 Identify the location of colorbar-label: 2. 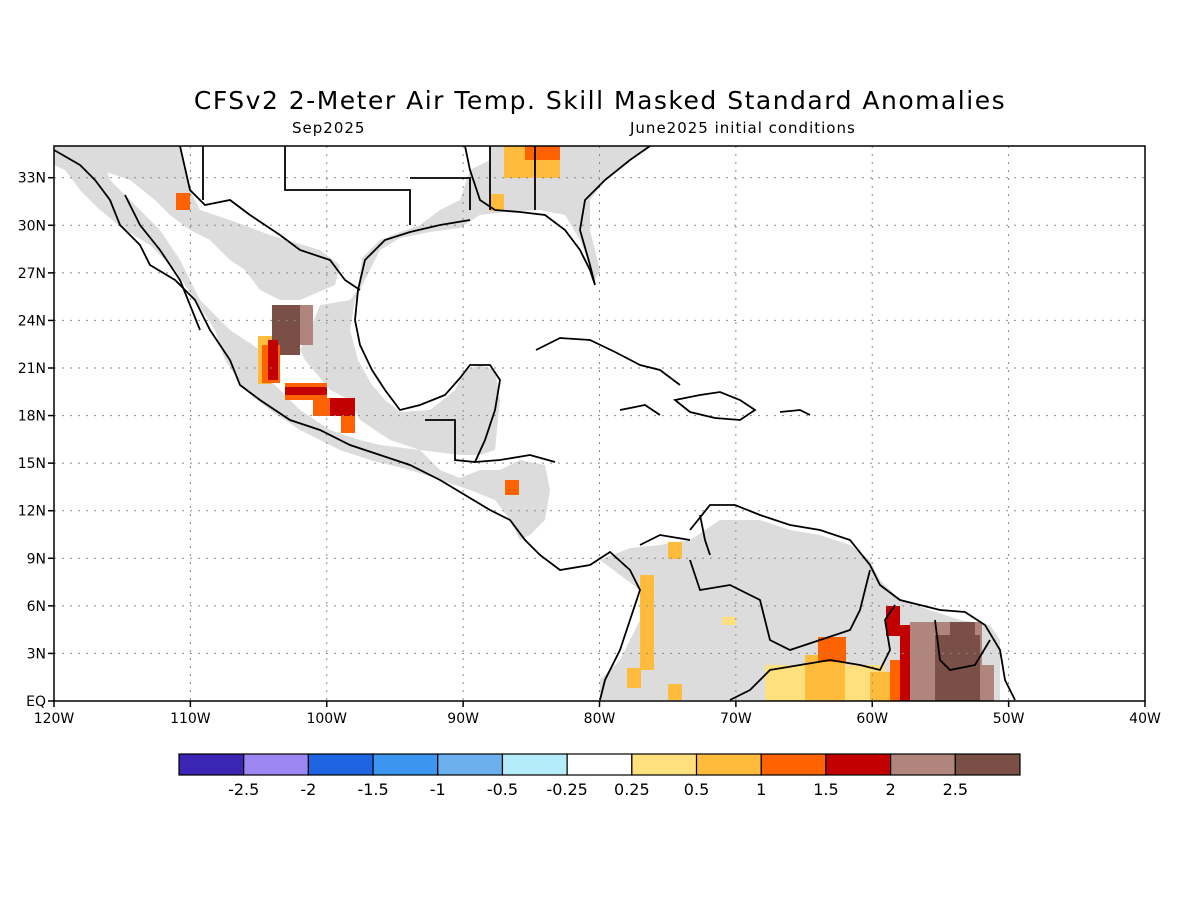
(891, 789).